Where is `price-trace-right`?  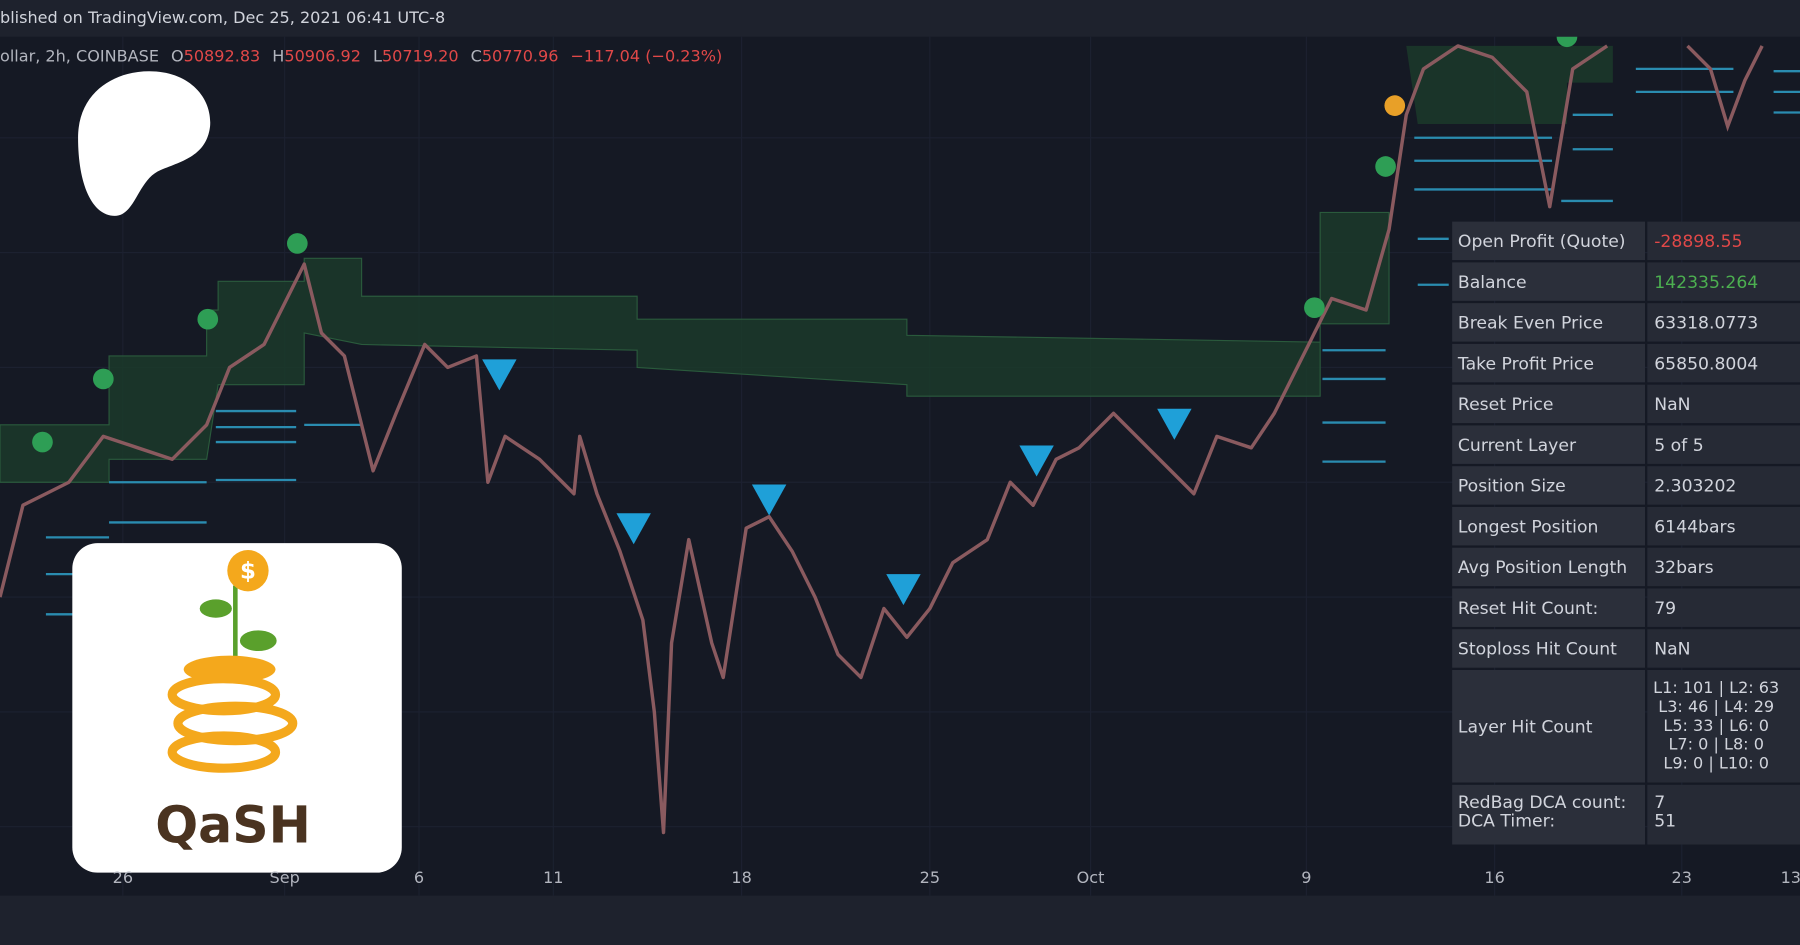 price-trace-right is located at coordinates (1725, 88).